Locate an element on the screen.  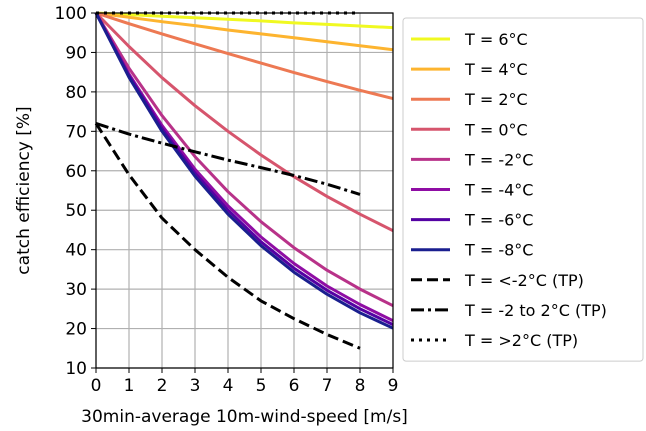
x-tick-label: 3 is located at coordinates (195, 386).